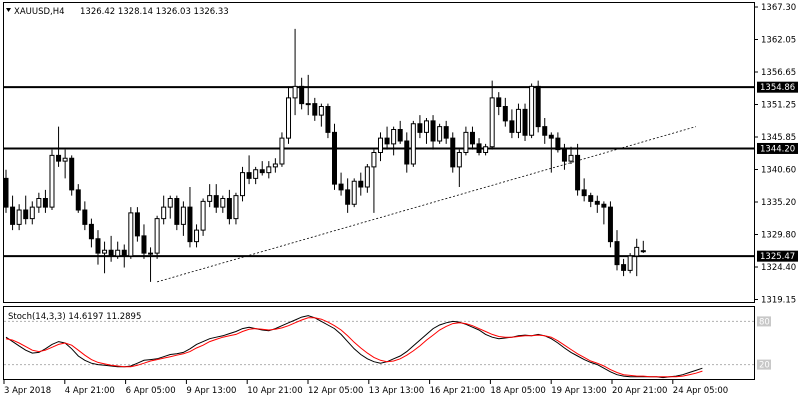 The image size is (800, 400). I want to click on price-axis-label: 1351.25, so click(778, 106).